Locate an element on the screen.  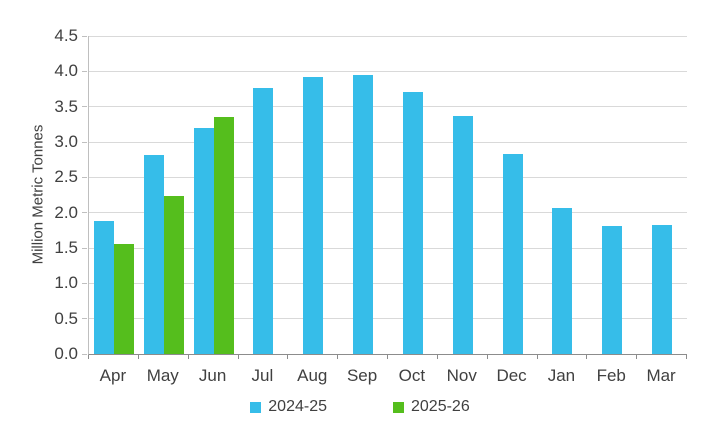
x-tick-label-Nov: Nov is located at coordinates (461, 375).